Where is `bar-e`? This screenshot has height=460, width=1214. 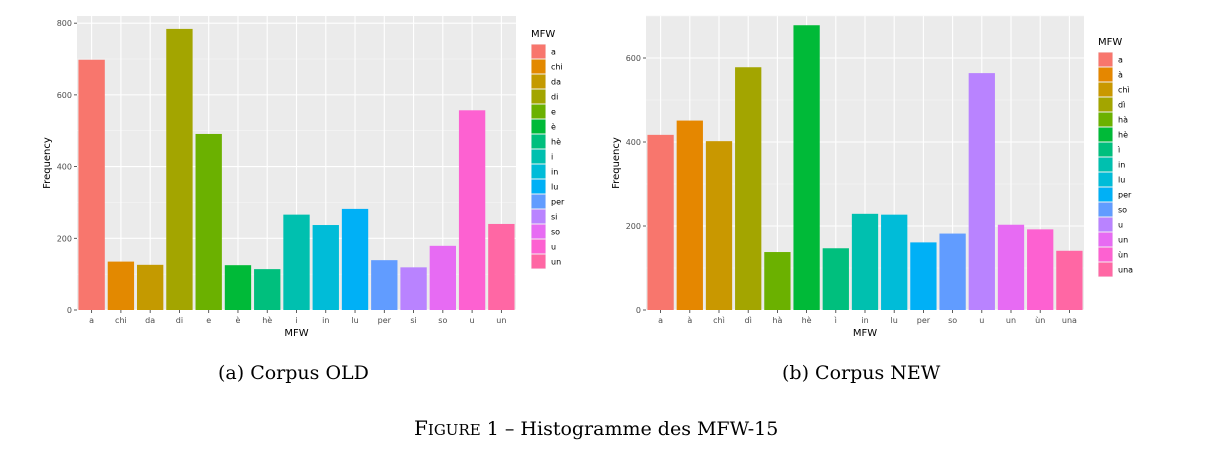 bar-e is located at coordinates (208, 221).